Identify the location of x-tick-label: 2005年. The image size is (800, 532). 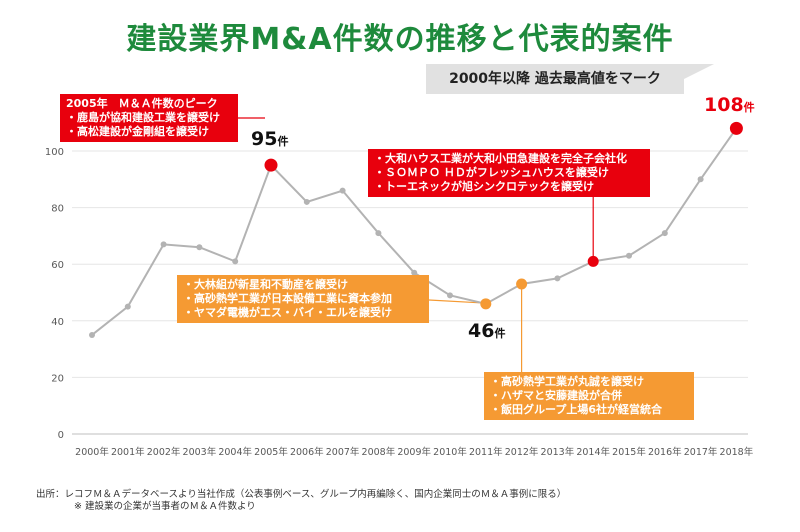
(271, 452).